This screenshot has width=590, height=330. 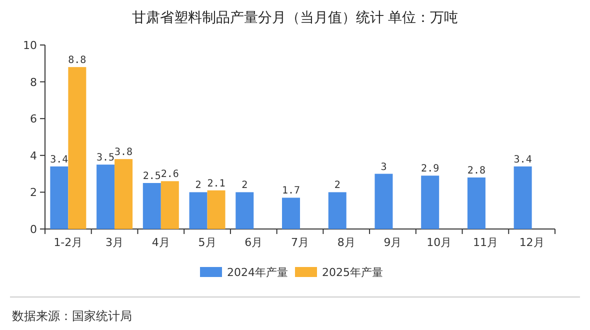 What do you see at coordinates (169, 174) in the screenshot?
I see `data-label: 2.6` at bounding box center [169, 174].